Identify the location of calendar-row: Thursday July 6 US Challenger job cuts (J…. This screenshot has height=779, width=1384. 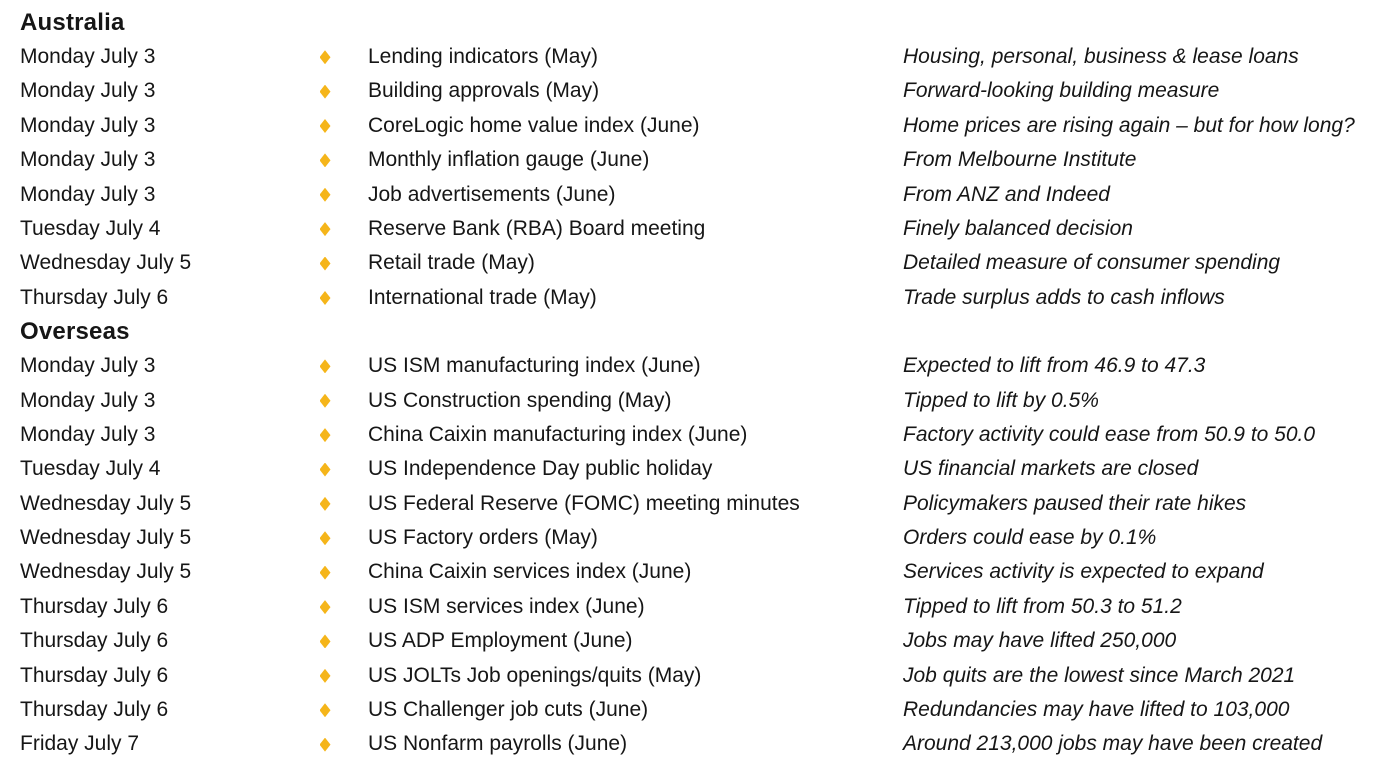
(702, 710).